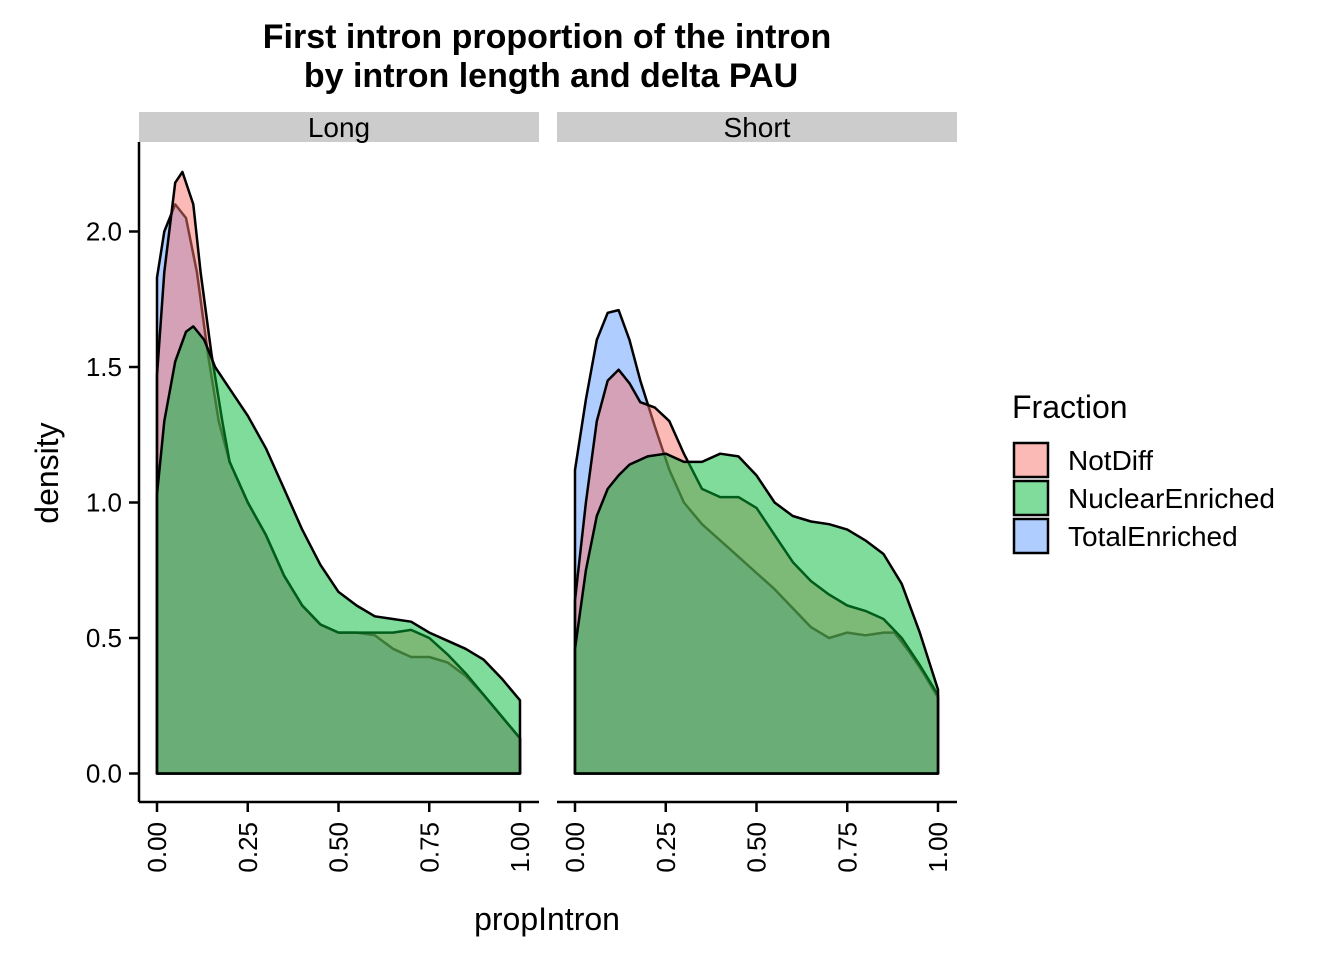 The width and height of the screenshot is (1344, 960). I want to click on facet-strip-long, so click(339, 127).